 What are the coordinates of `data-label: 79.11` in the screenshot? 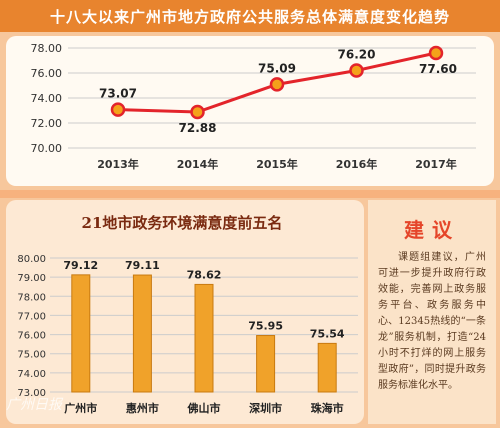 It's located at (142, 265).